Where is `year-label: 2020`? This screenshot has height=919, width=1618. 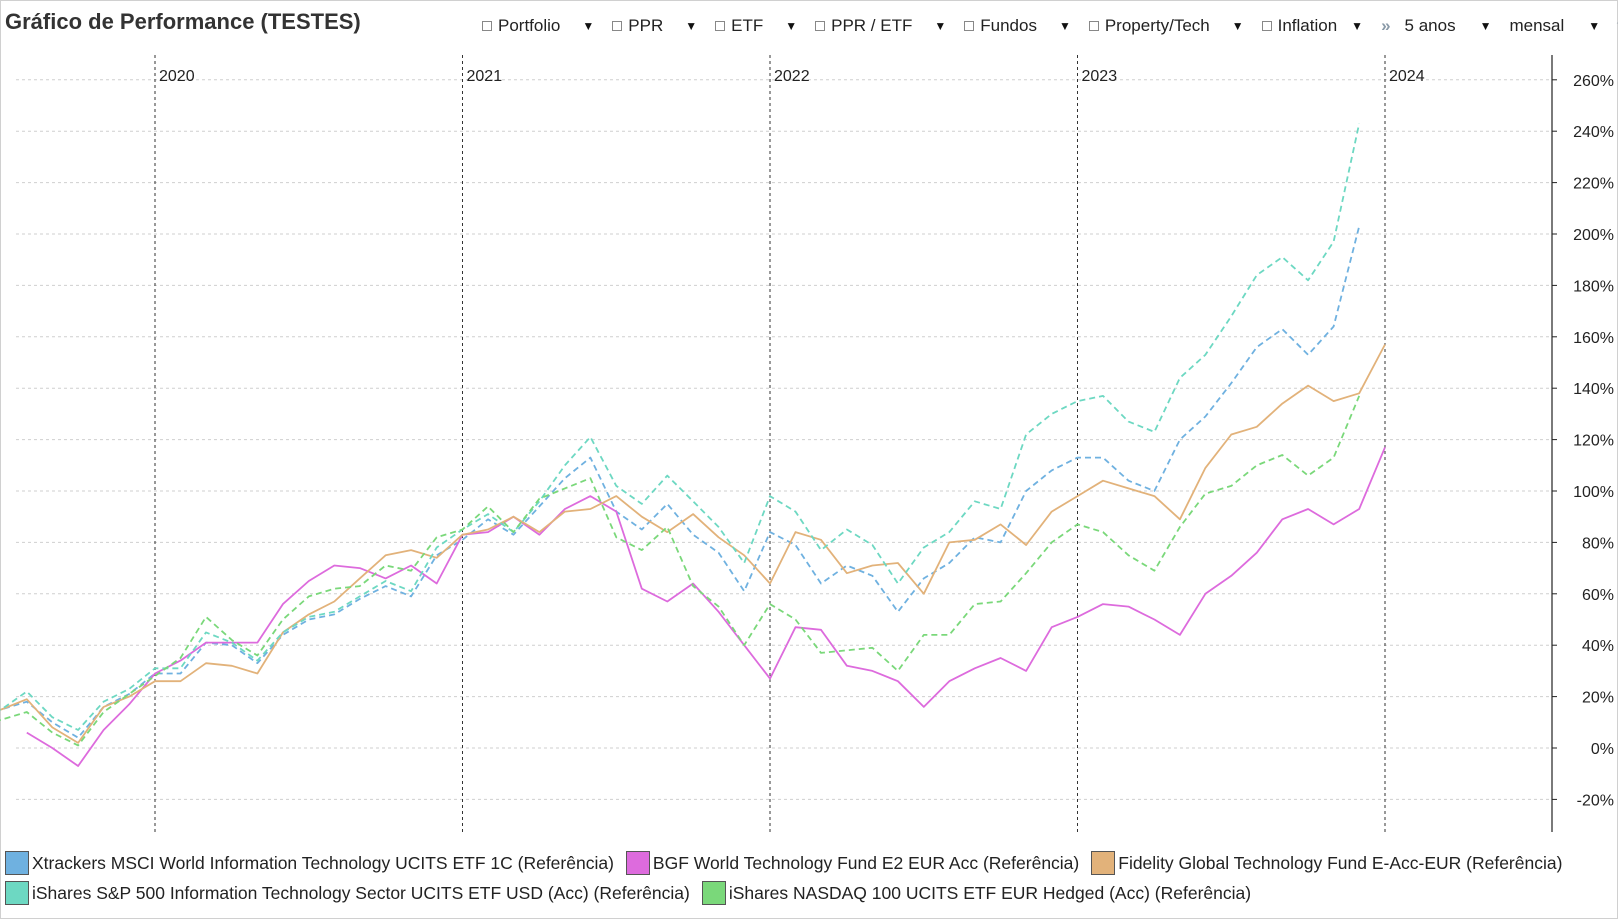 year-label: 2020 is located at coordinates (177, 76).